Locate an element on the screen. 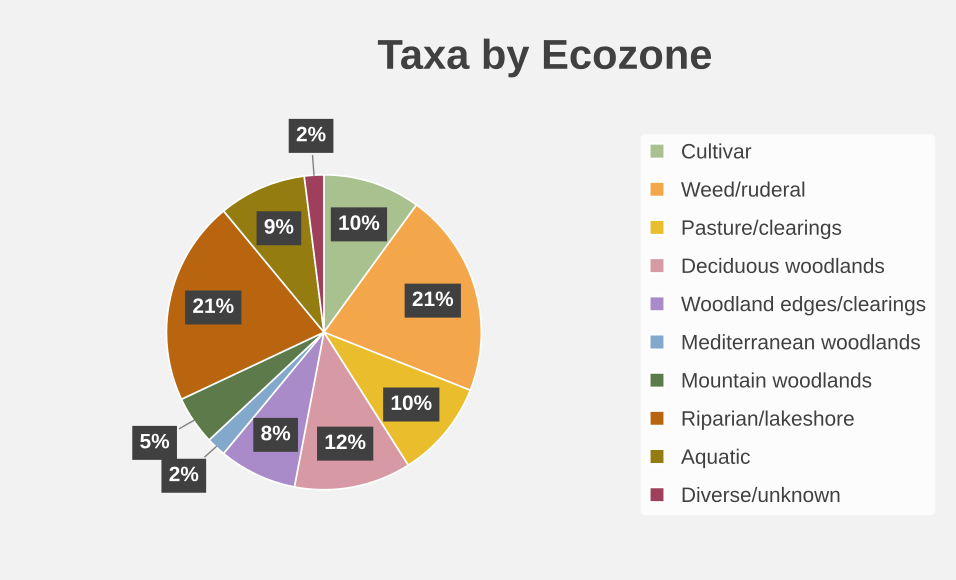 The height and width of the screenshot is (580, 956). legend-label: Aquatic is located at coordinates (715, 458).